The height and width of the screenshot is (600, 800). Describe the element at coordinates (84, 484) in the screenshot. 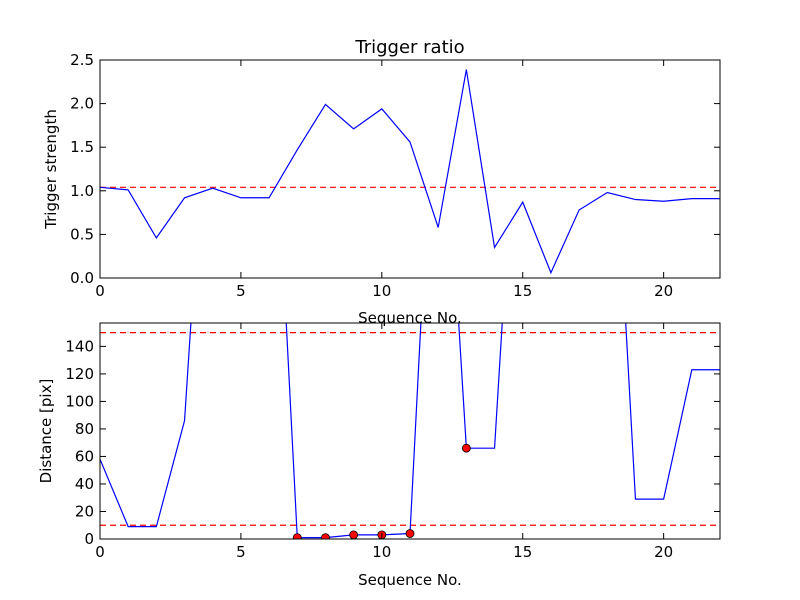

I see `y-tick-label: 40` at that location.